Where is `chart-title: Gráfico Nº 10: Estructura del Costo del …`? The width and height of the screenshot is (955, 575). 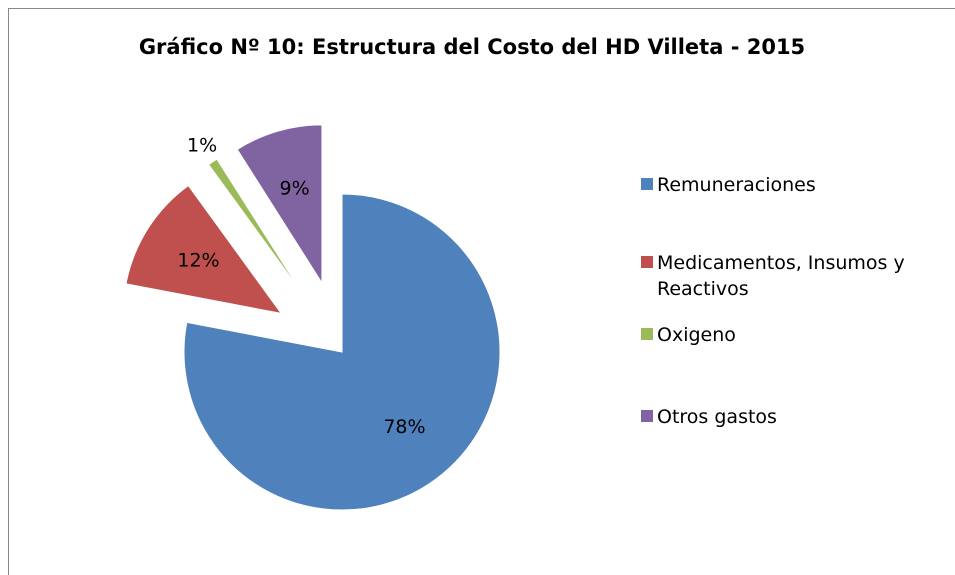
chart-title: Gráfico Nº 10: Estructura del Costo del … is located at coordinates (472, 47).